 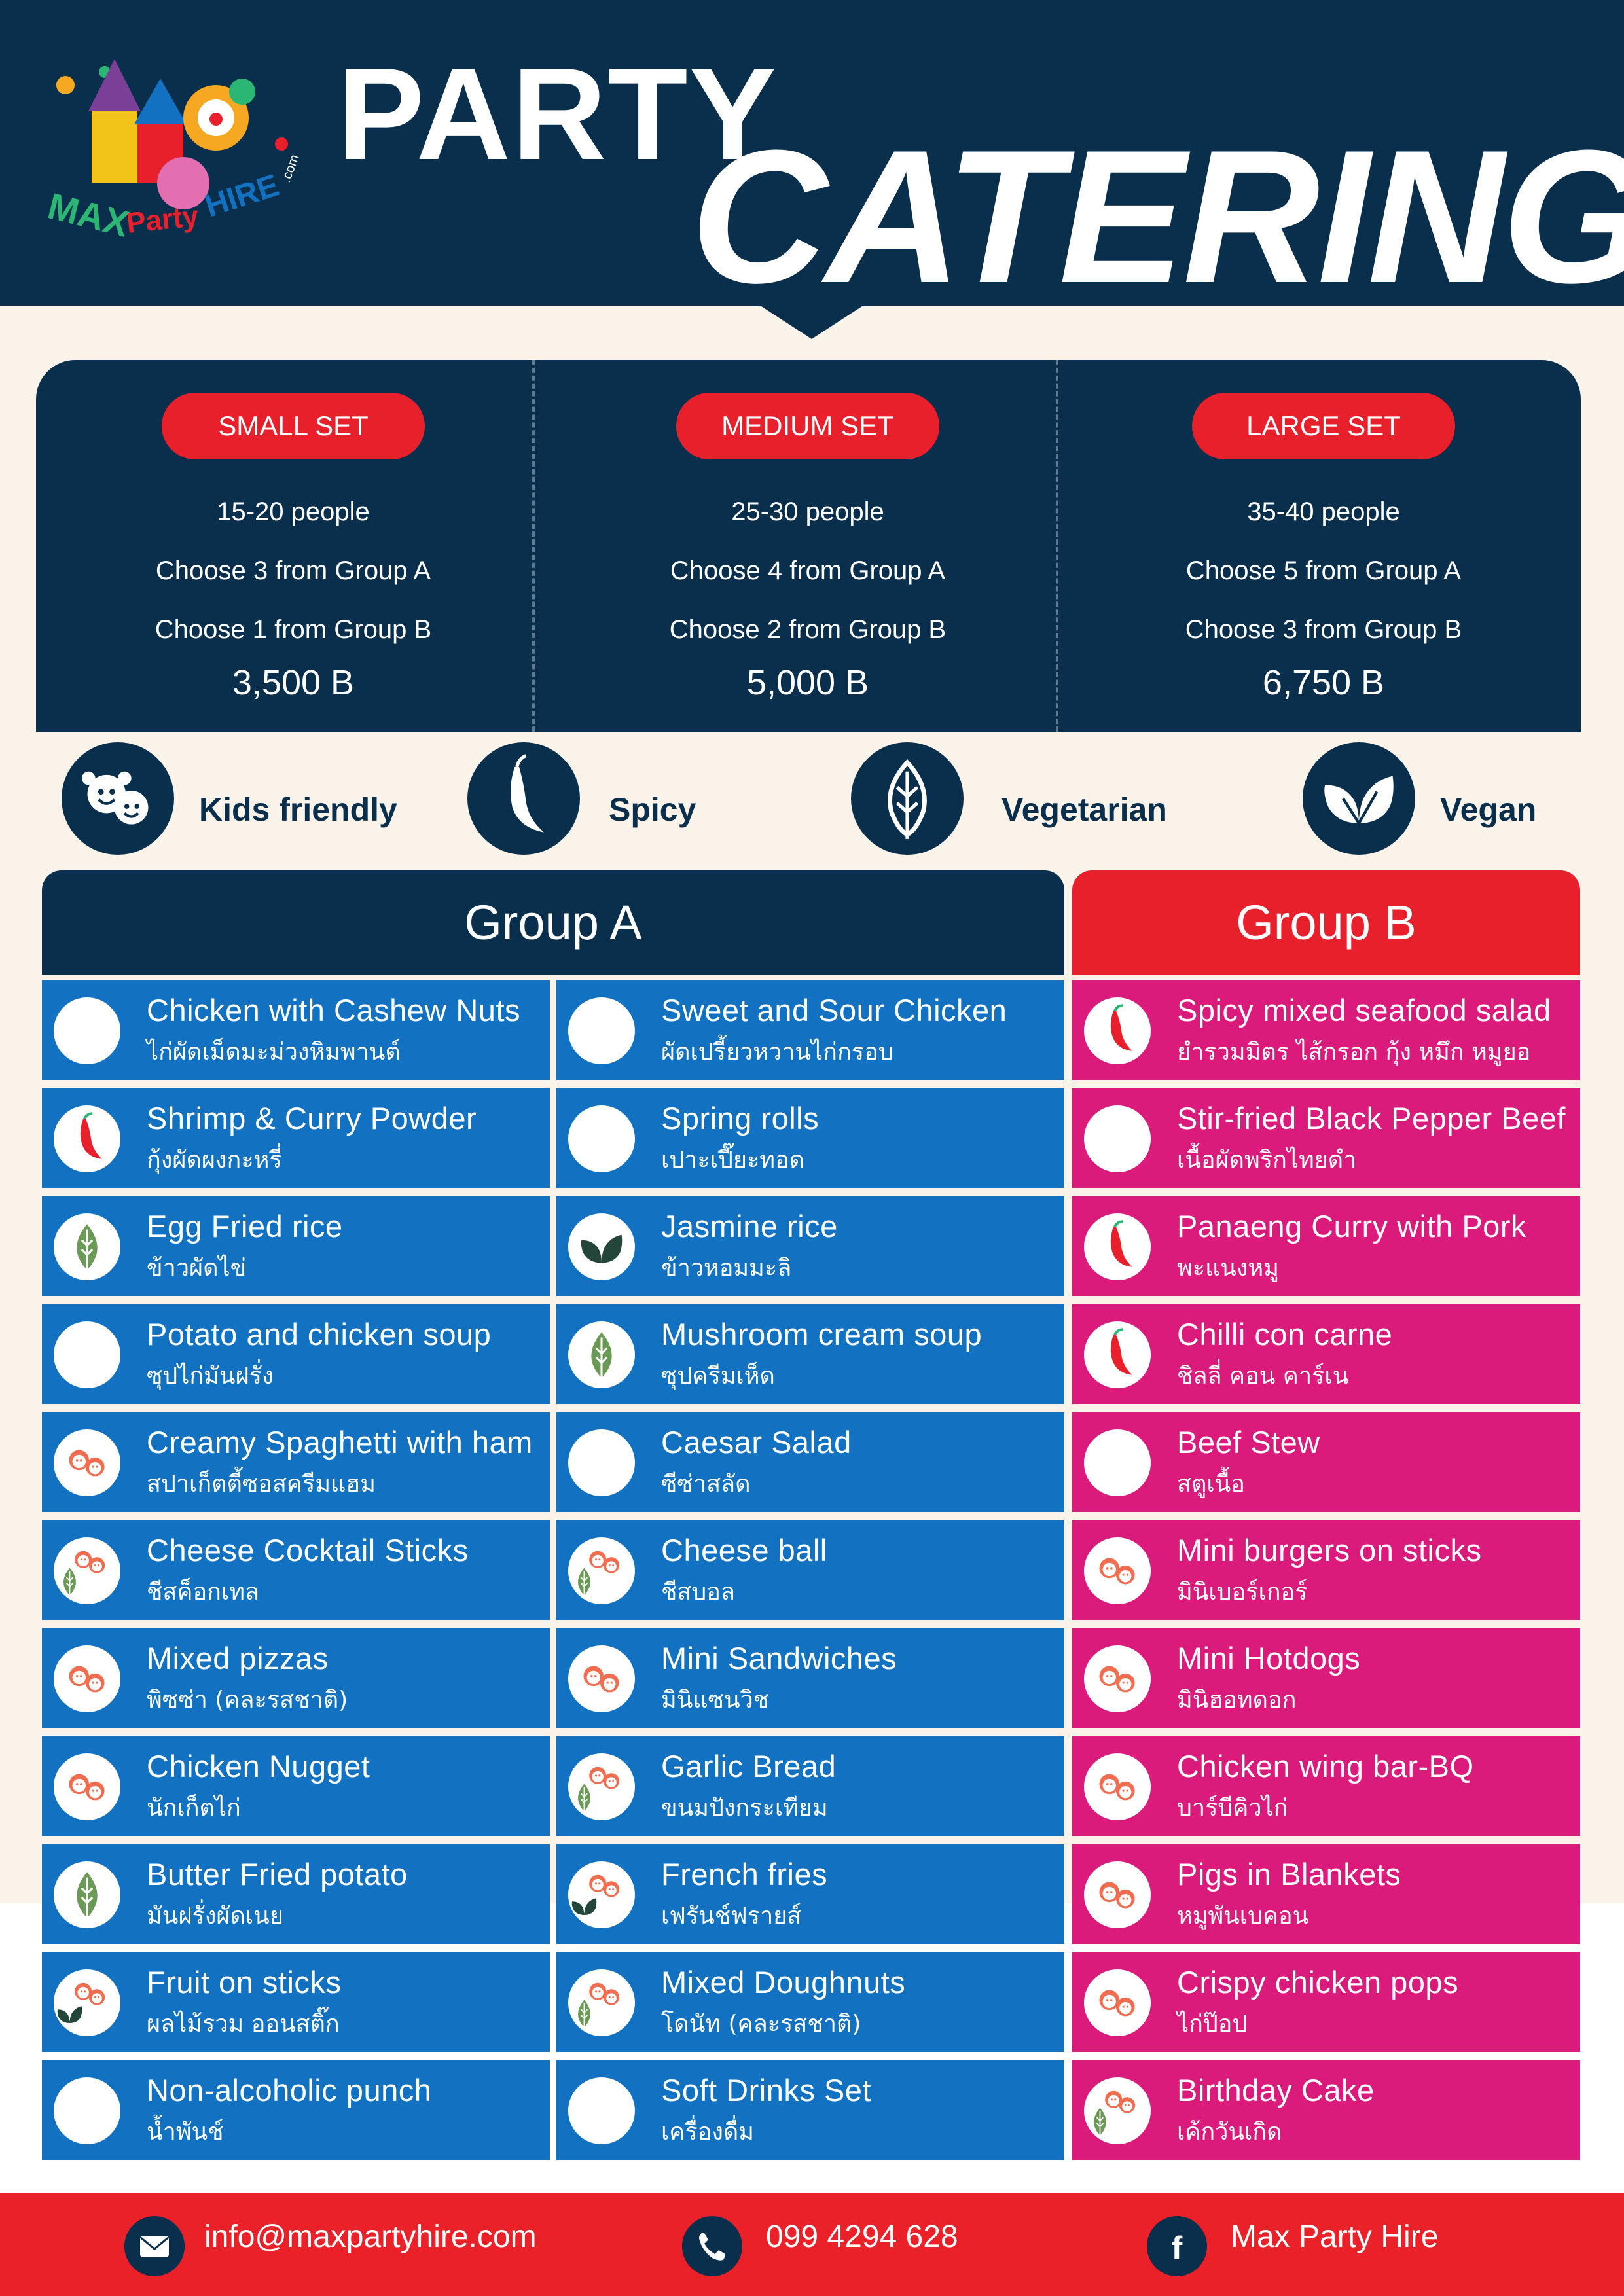 I want to click on dish-name-en: Mini burgers on sticks, so click(x=1329, y=1550).